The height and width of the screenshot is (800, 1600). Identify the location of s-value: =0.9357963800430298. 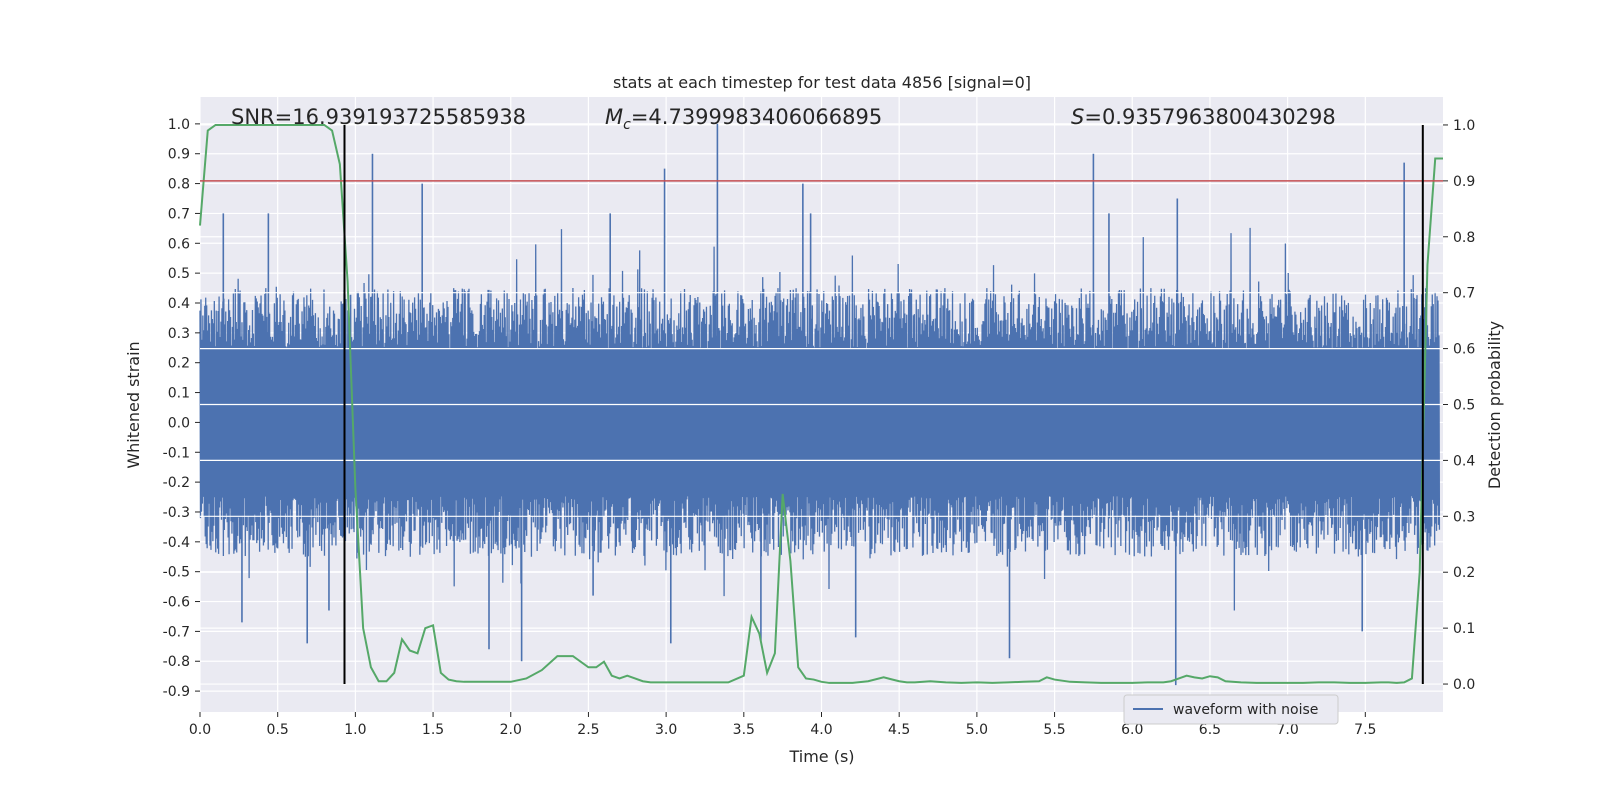
(1209, 117).